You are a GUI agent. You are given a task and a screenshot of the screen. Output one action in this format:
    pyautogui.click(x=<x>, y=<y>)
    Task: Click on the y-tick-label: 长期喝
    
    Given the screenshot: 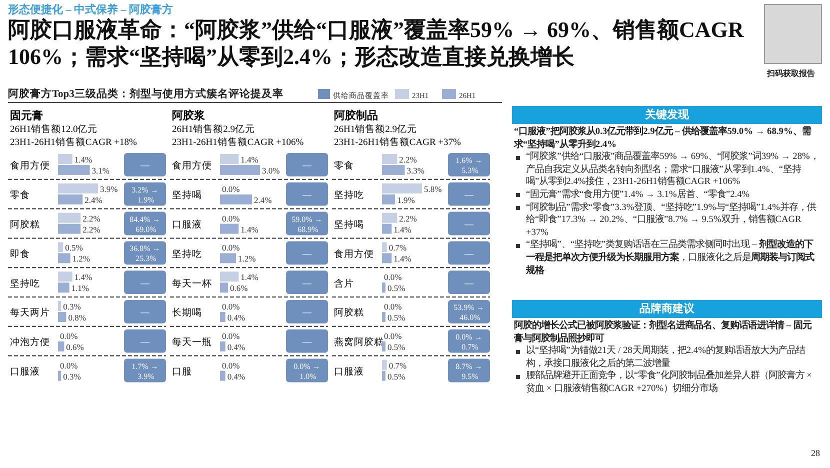 What is the action you would take?
    pyautogui.click(x=187, y=312)
    